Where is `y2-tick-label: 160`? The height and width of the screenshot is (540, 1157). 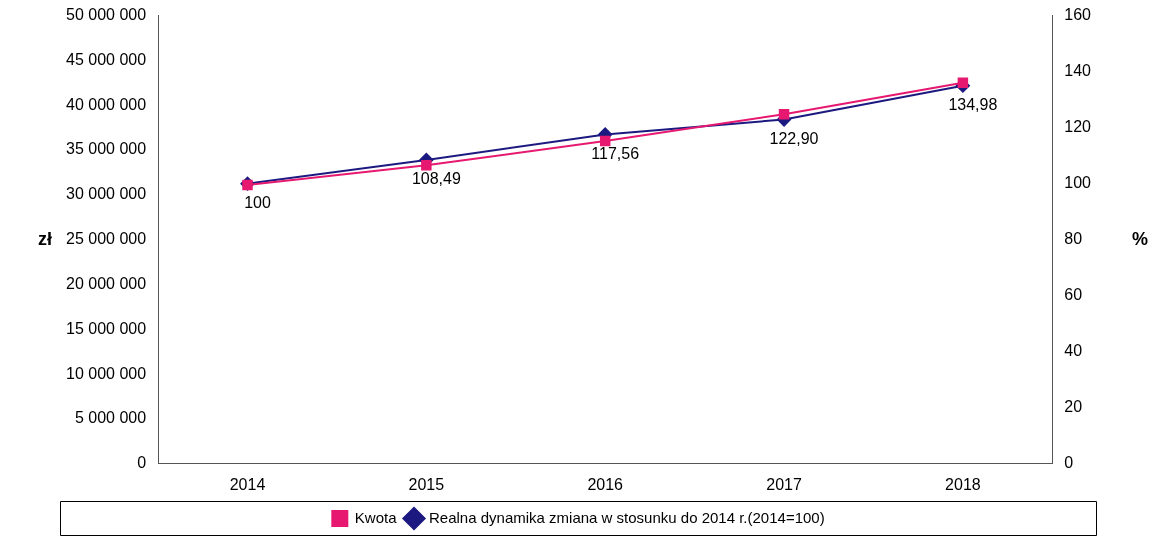 y2-tick-label: 160 is located at coordinates (1078, 15).